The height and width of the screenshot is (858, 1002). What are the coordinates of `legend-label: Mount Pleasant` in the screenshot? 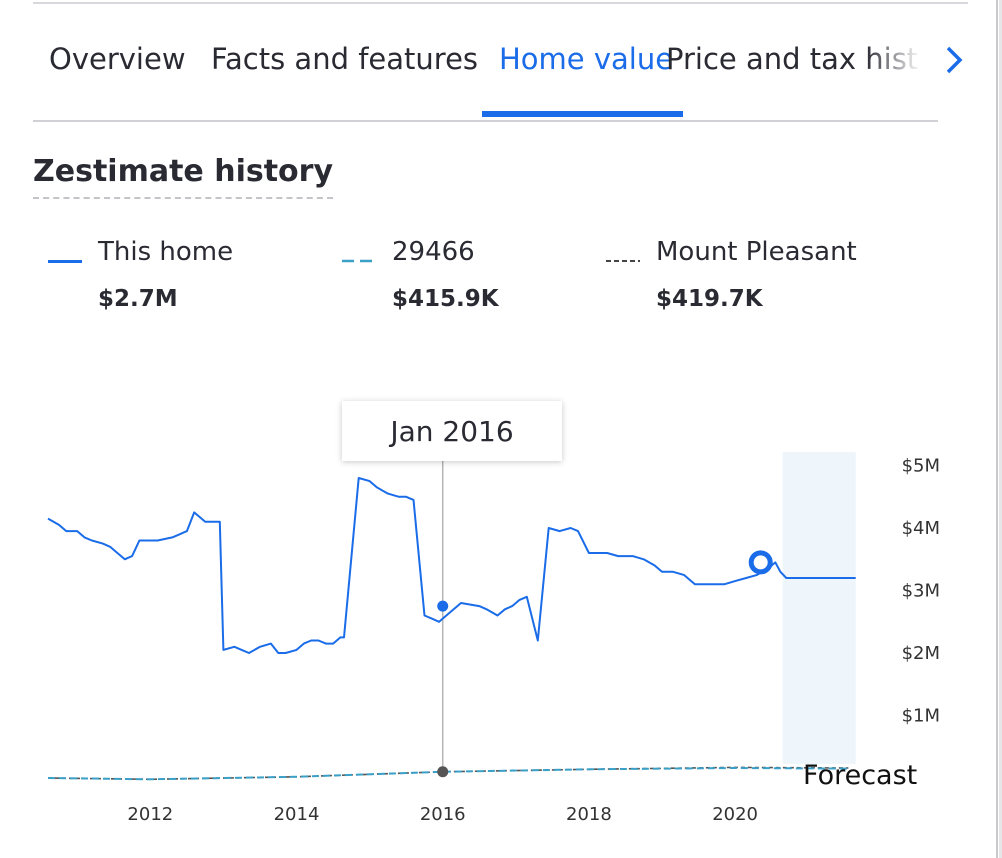 It's located at (756, 252).